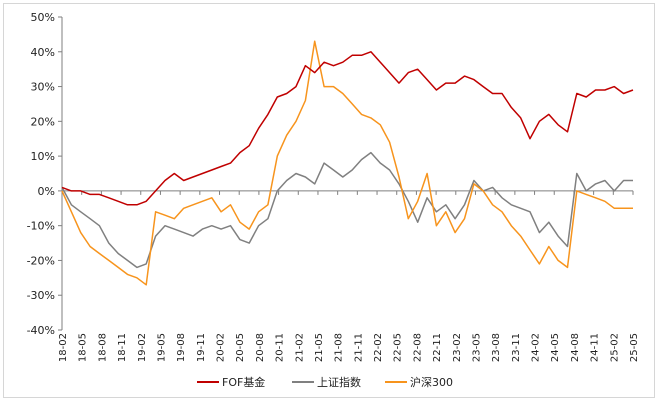 Image resolution: width=660 pixels, height=403 pixels. I want to click on x-tick-label: 20-05, so click(240, 347).